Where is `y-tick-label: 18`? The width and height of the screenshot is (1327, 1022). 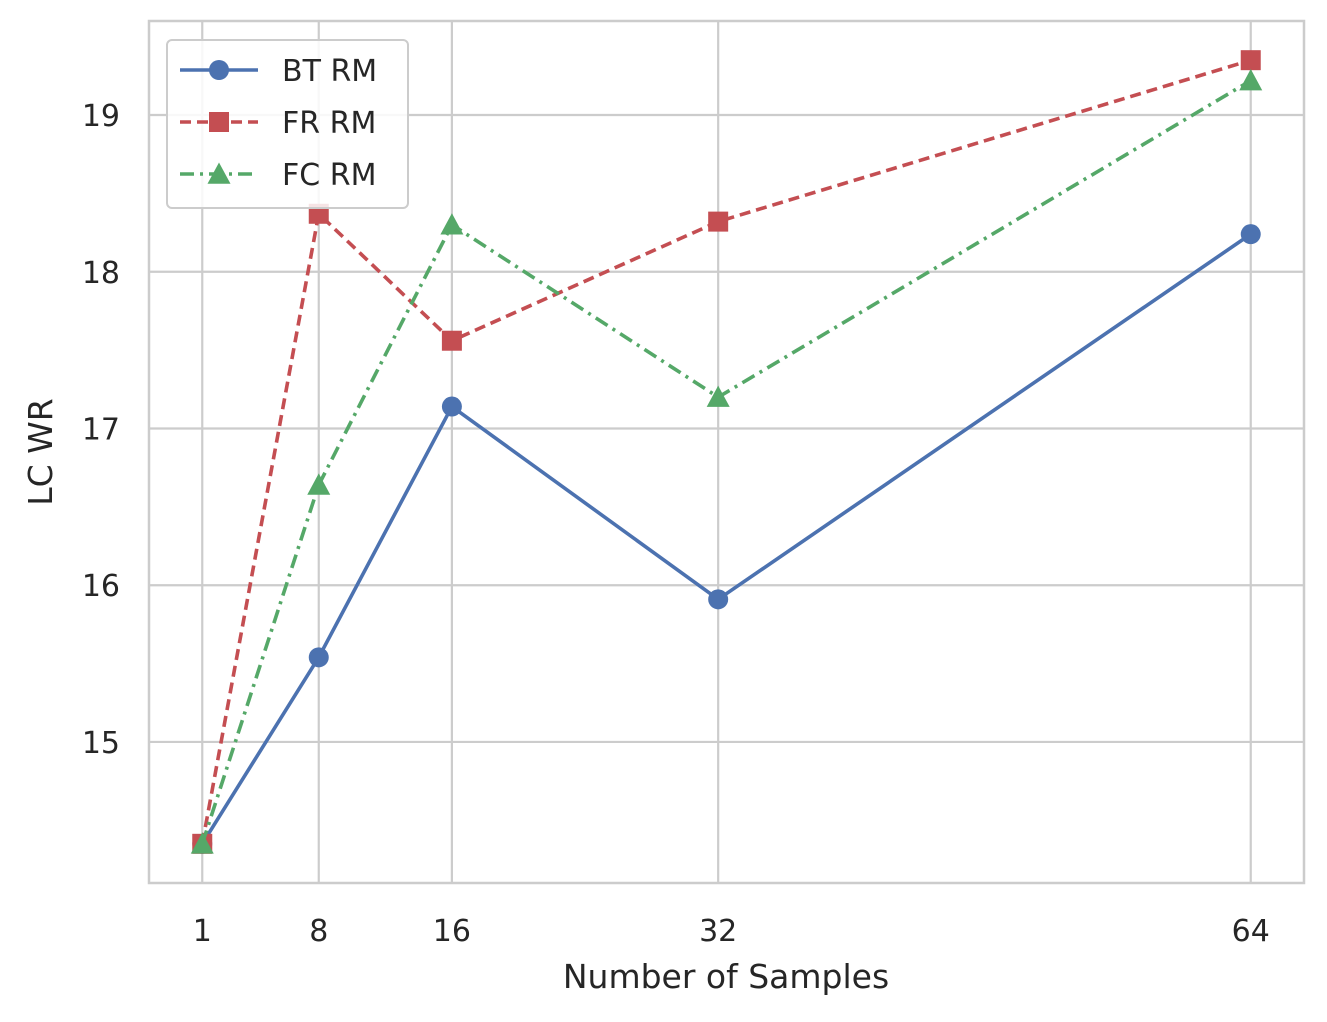
y-tick-label: 18 is located at coordinates (101, 273).